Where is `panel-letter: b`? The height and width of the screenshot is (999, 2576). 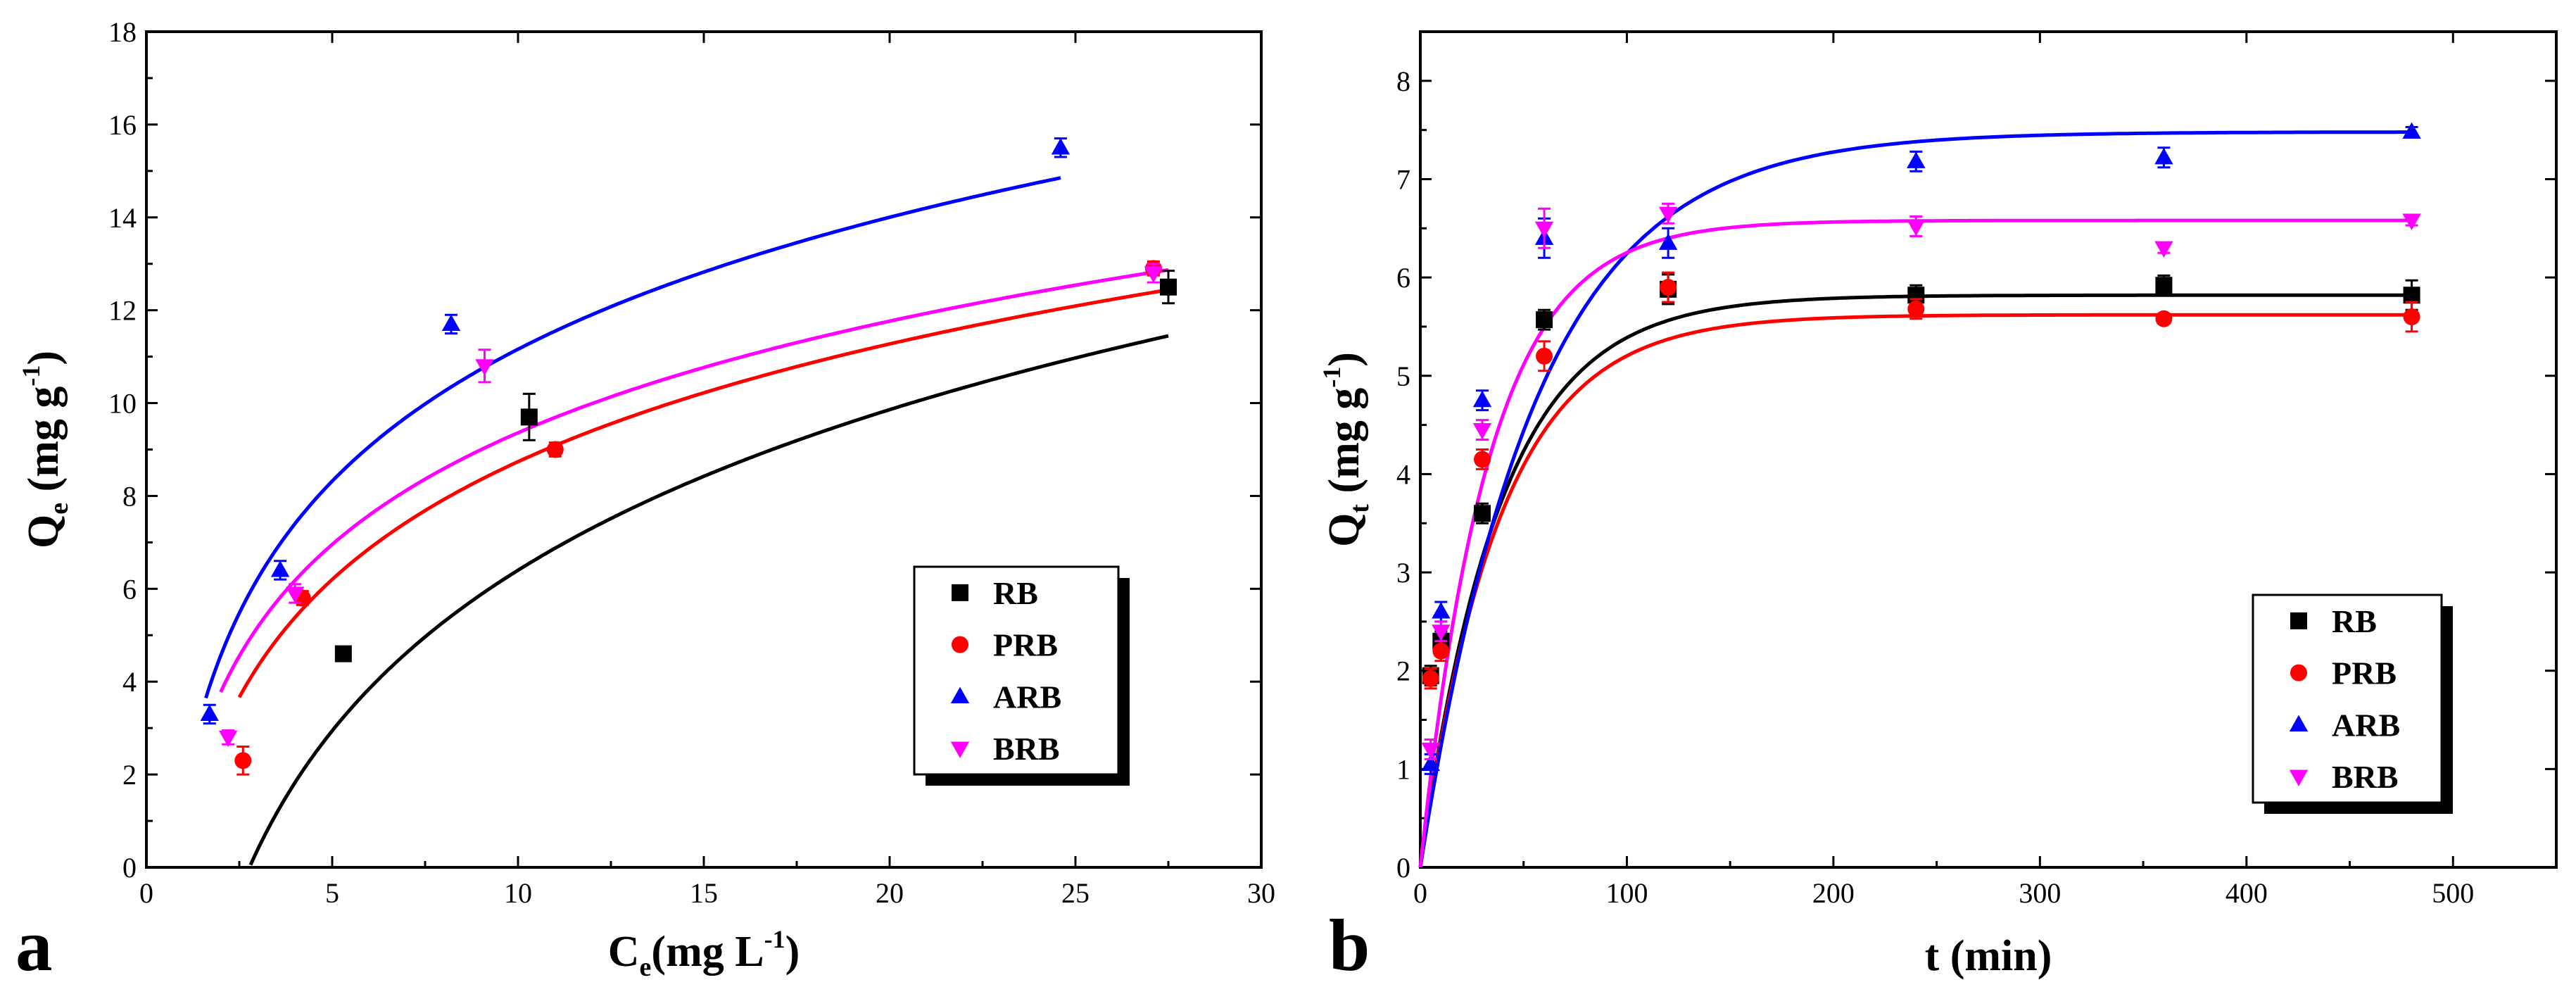 panel-letter: b is located at coordinates (1349, 945).